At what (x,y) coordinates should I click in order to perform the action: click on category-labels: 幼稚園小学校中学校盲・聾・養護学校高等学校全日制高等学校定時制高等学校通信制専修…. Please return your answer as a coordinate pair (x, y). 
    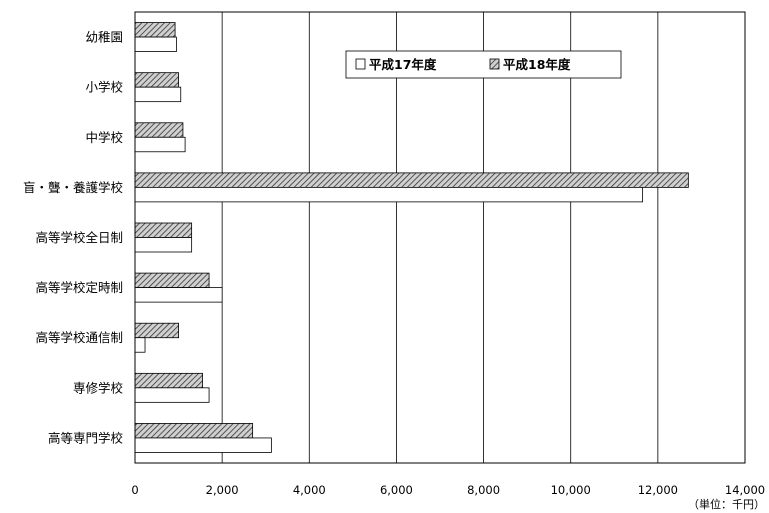
    Looking at the image, I should click on (73, 238).